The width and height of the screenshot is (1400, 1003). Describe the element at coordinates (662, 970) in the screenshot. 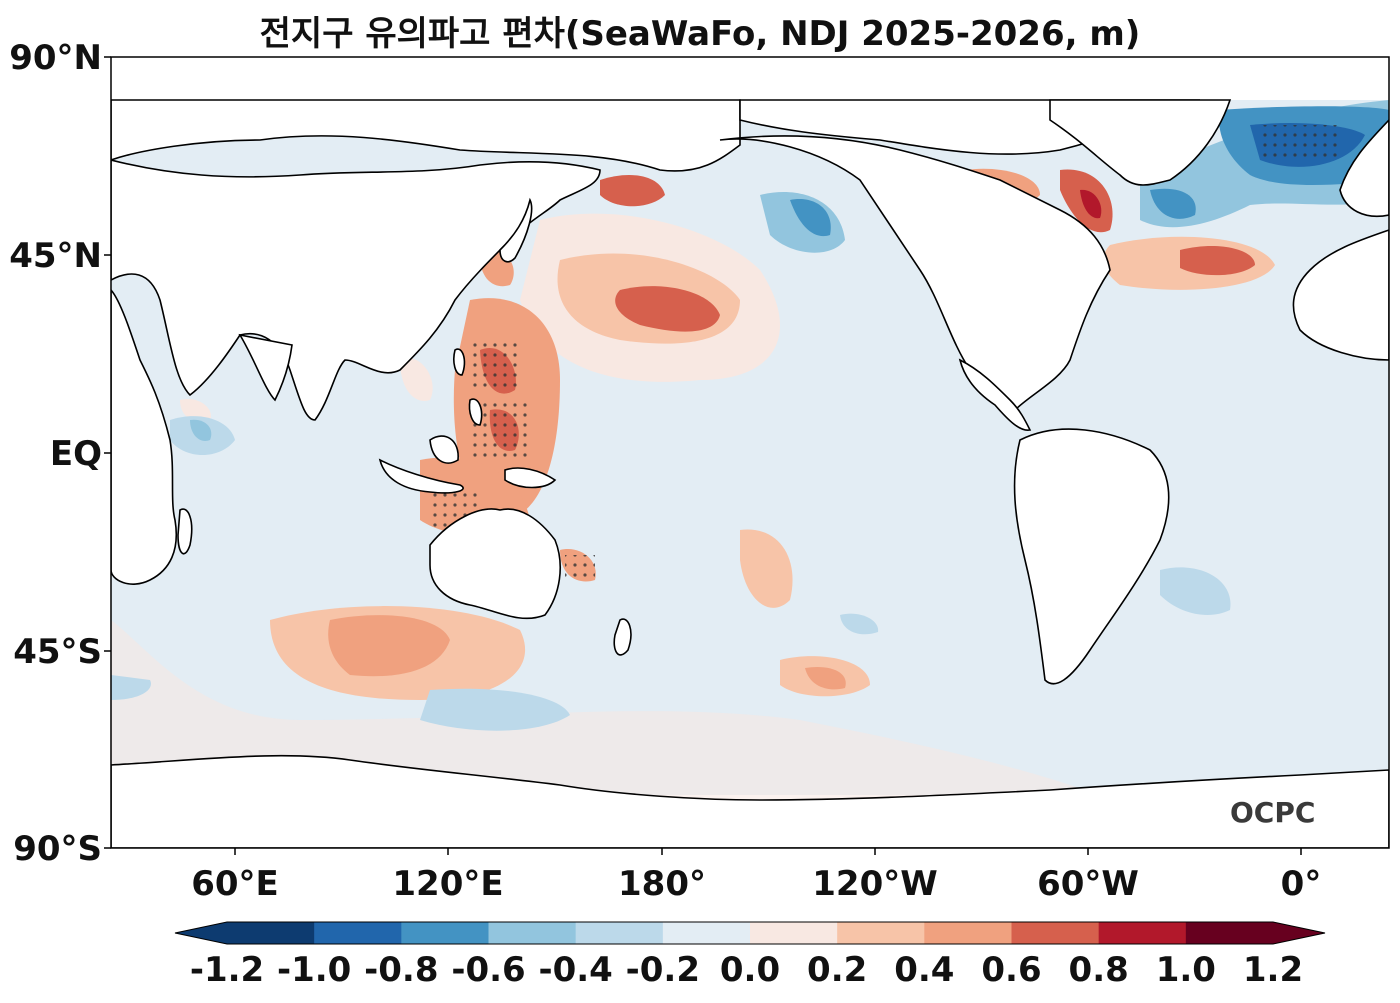

I see `colorbar-tick-label: -0.2` at that location.